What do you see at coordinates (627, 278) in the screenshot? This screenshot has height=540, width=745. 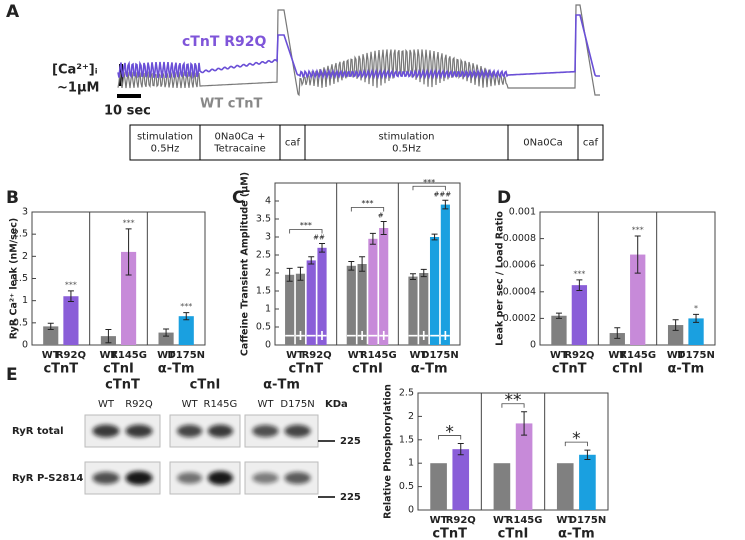 I see `plot-frame` at bounding box center [627, 278].